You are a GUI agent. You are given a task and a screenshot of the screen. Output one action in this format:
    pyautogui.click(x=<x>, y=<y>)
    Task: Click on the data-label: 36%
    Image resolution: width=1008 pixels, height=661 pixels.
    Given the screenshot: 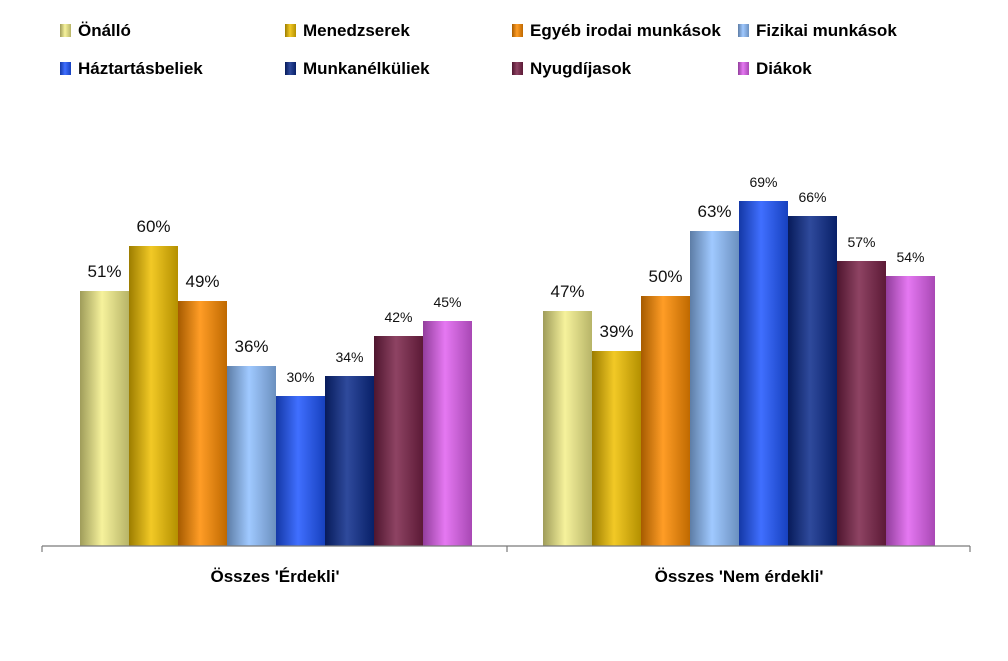 What is the action you would take?
    pyautogui.click(x=251, y=346)
    